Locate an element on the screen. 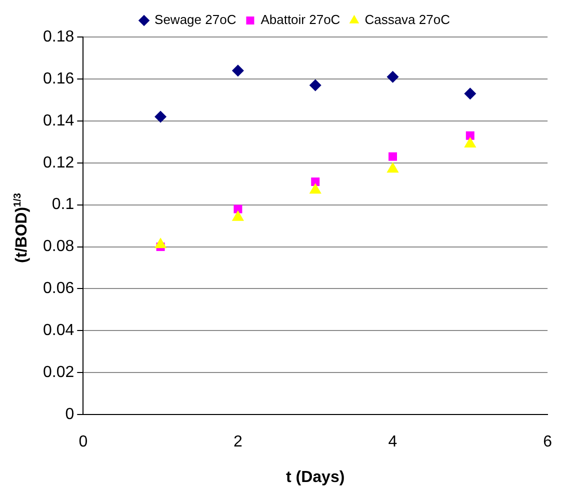 This screenshot has width=564, height=495. x-tick-label: 2 is located at coordinates (237, 442).